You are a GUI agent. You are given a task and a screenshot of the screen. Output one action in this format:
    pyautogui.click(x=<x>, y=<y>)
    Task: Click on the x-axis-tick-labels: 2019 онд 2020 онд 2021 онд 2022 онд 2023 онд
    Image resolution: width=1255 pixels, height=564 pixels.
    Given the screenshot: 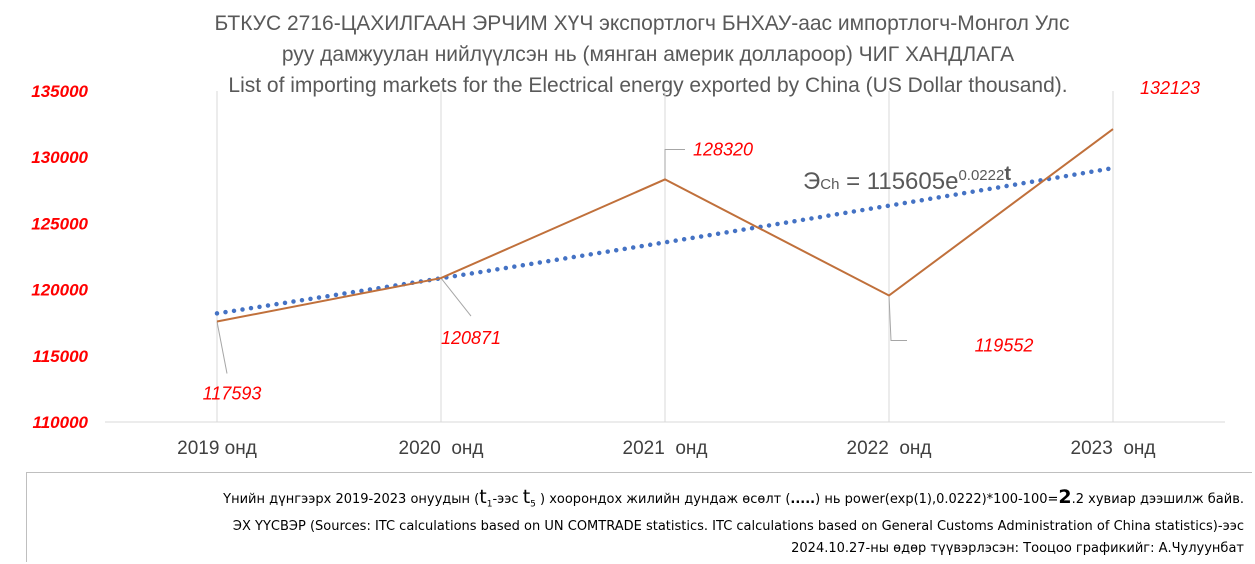 What is the action you would take?
    pyautogui.click(x=666, y=448)
    